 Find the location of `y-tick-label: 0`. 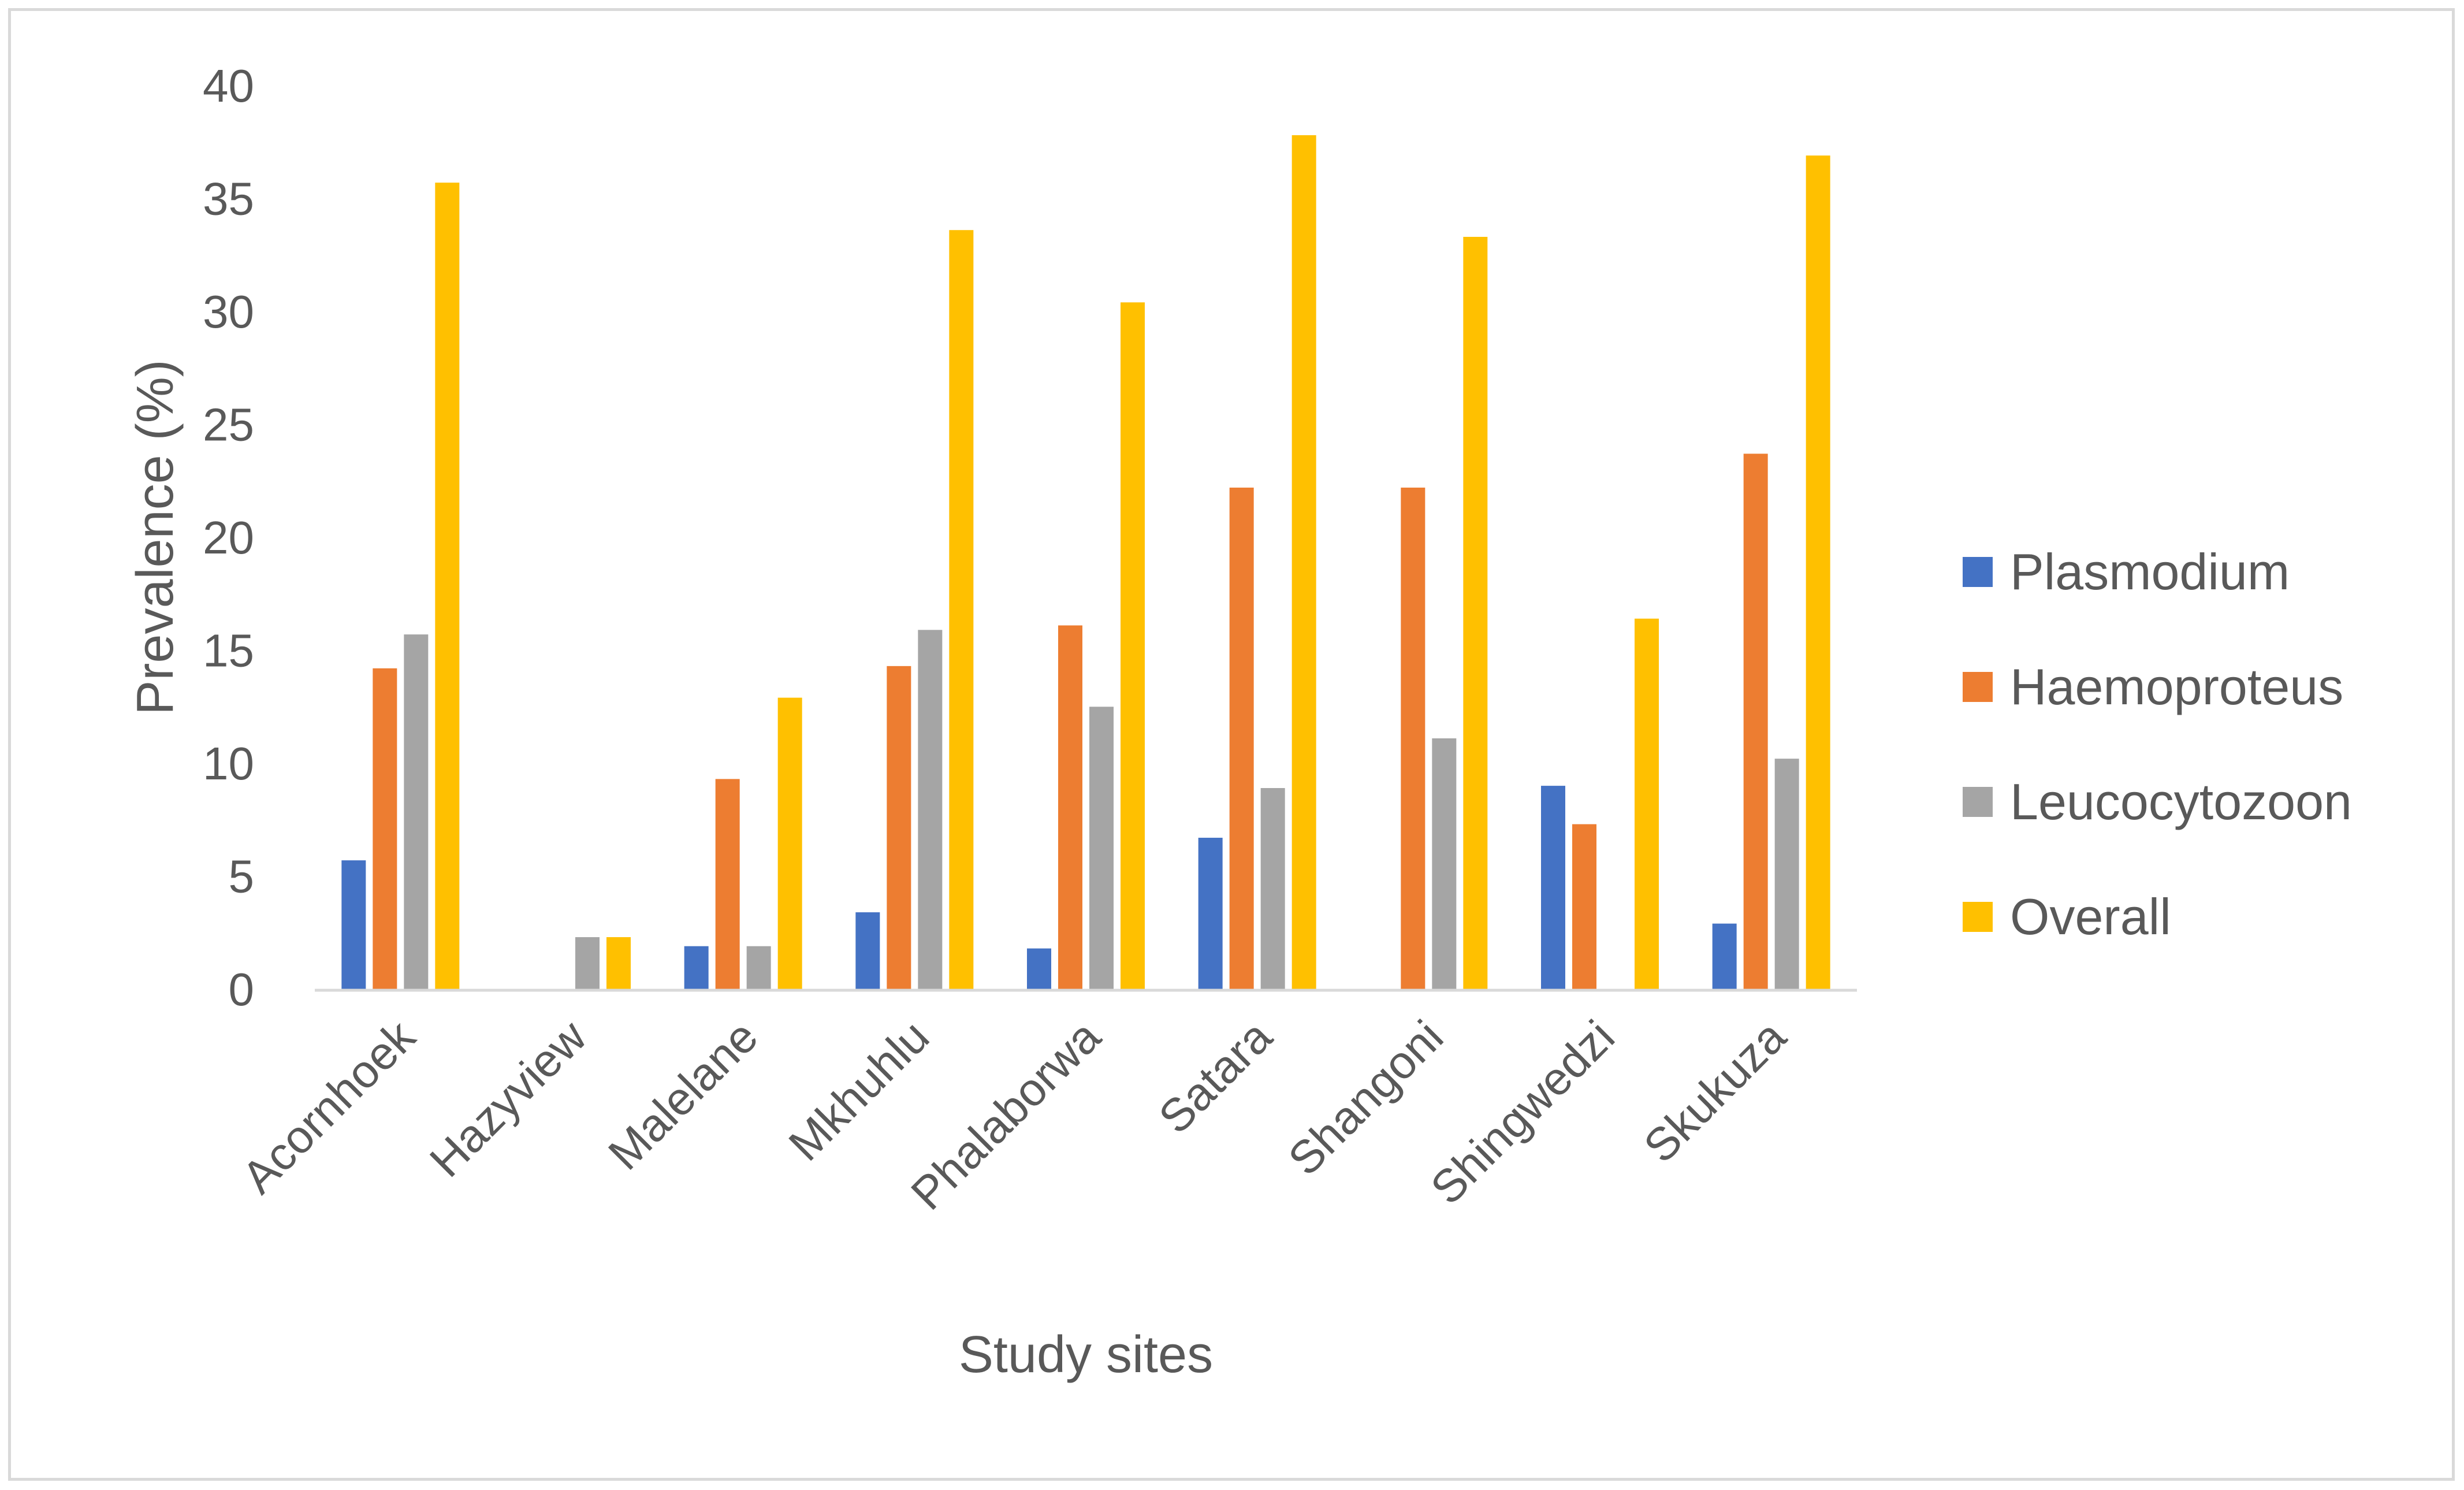

y-tick-label: 0 is located at coordinates (242, 989).